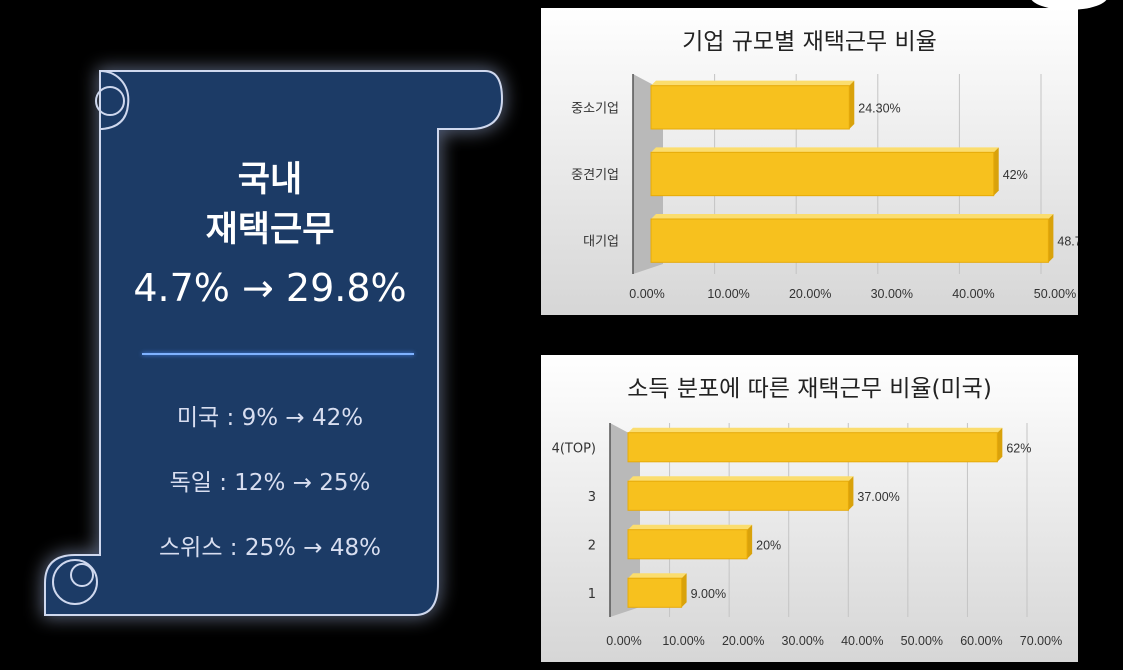 The image size is (1123, 670). What do you see at coordinates (270, 548) in the screenshot?
I see `stat-switzerland: 스위스 : 25% → 48%` at bounding box center [270, 548].